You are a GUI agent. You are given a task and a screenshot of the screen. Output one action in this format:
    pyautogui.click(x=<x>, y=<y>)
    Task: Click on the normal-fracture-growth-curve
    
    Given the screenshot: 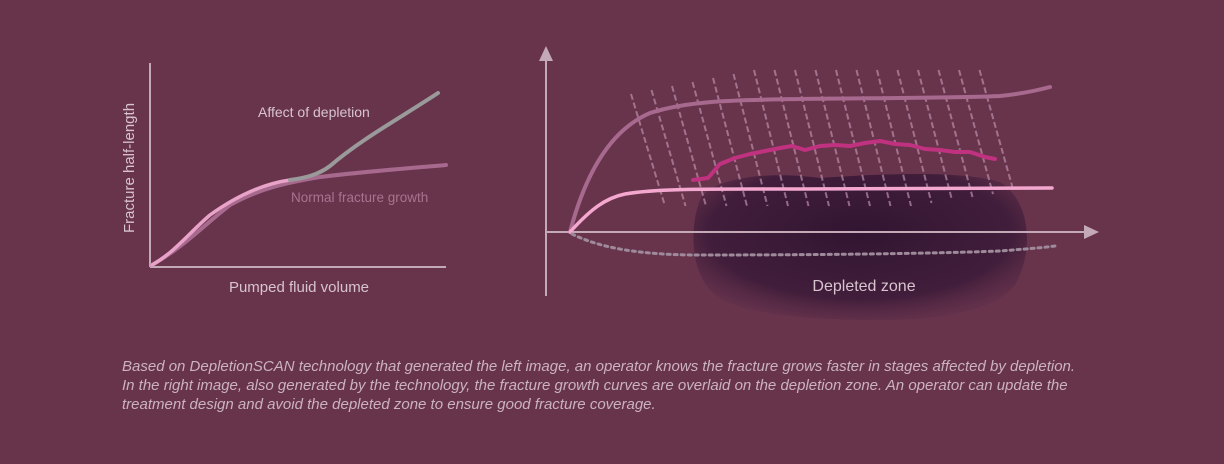 What is the action you would take?
    pyautogui.click(x=299, y=215)
    